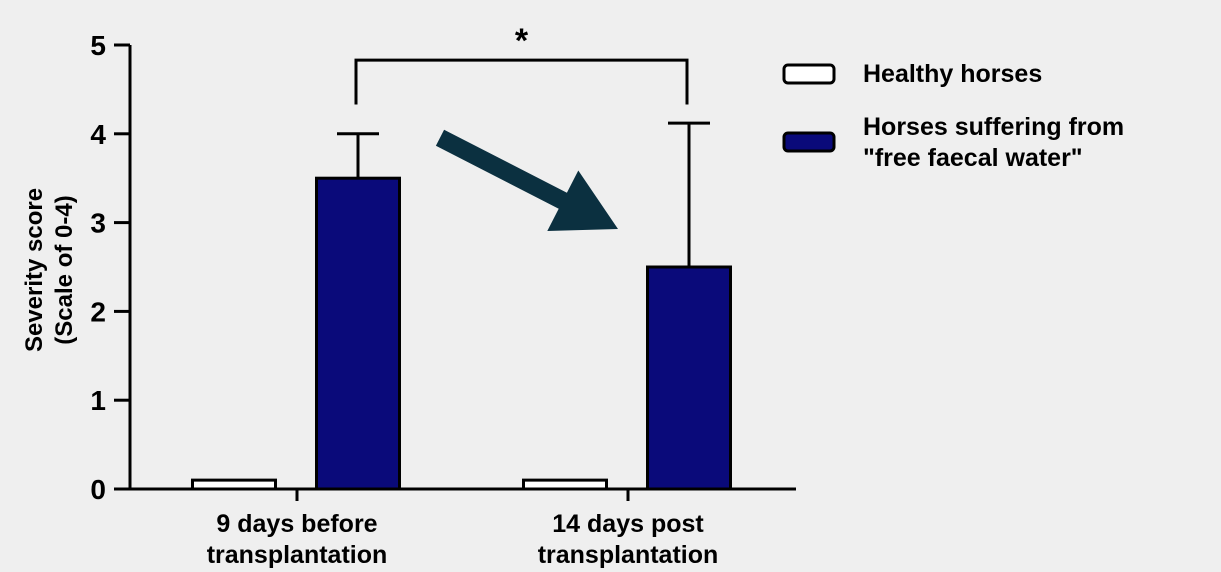 Image resolution: width=1221 pixels, height=572 pixels. What do you see at coordinates (973, 158) in the screenshot?
I see `legend-label-suffering-line2: "free faecal water"` at bounding box center [973, 158].